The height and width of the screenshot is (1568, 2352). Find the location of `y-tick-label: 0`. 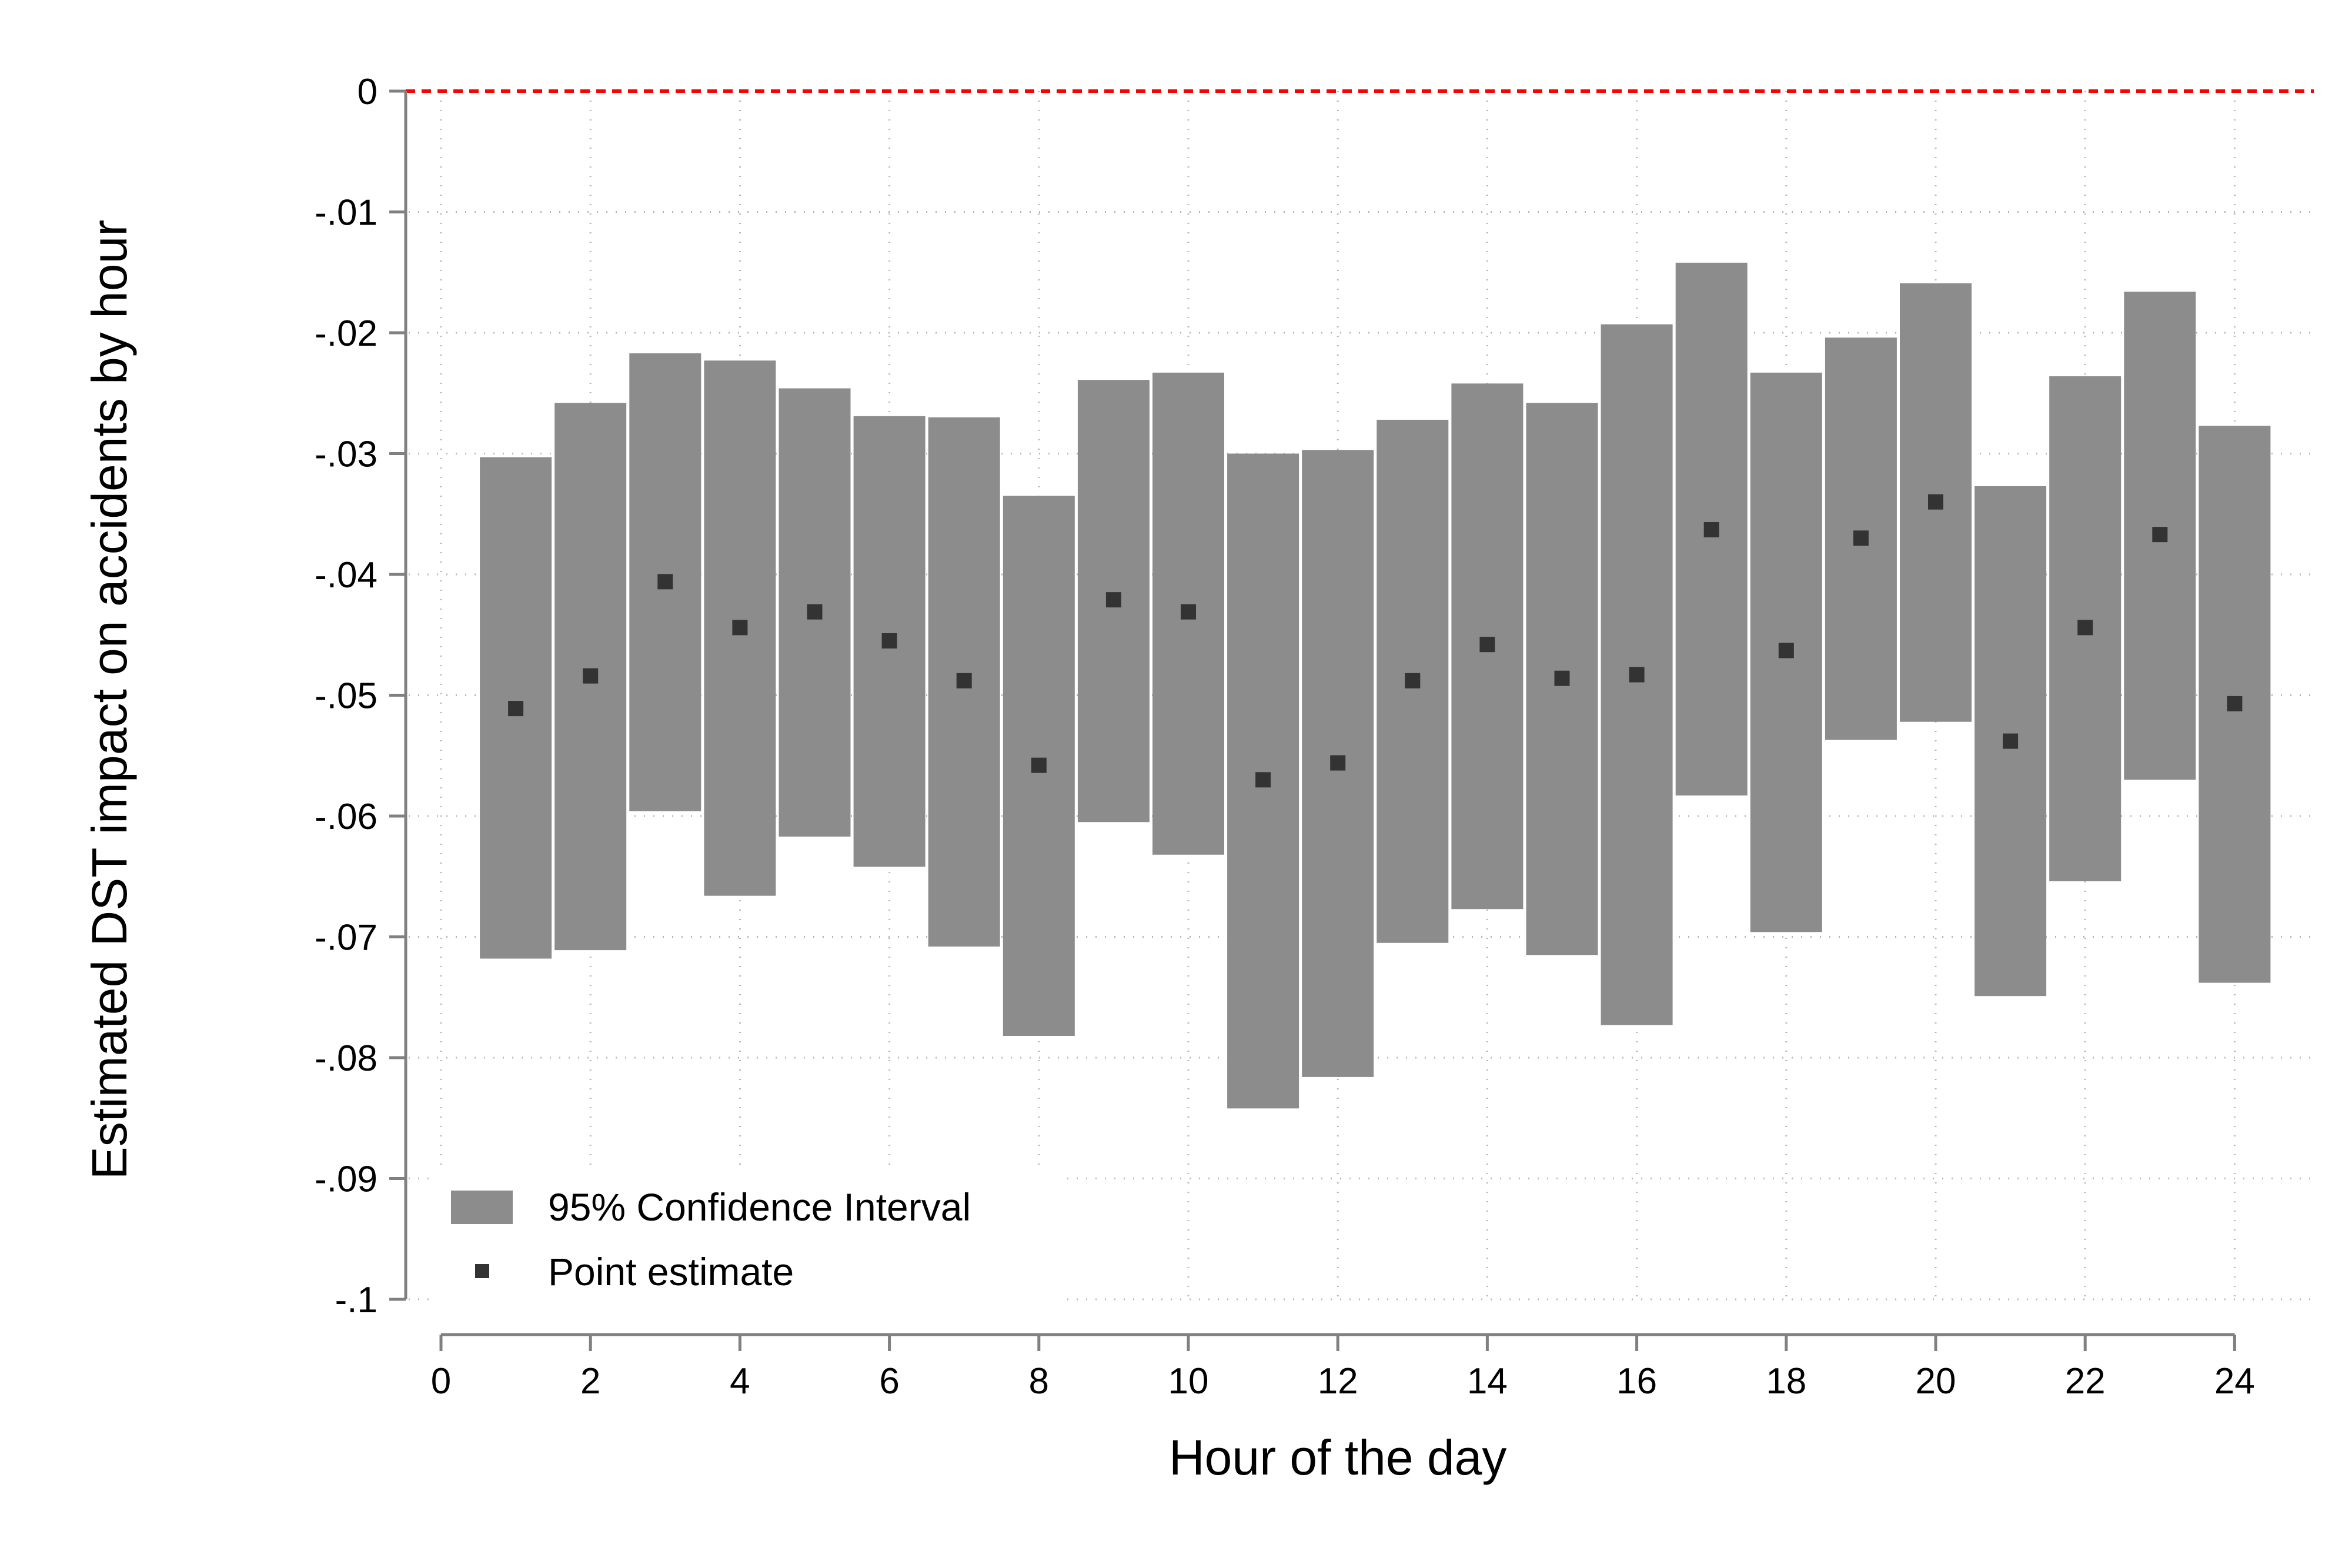

y-tick-label: 0 is located at coordinates (367, 92).